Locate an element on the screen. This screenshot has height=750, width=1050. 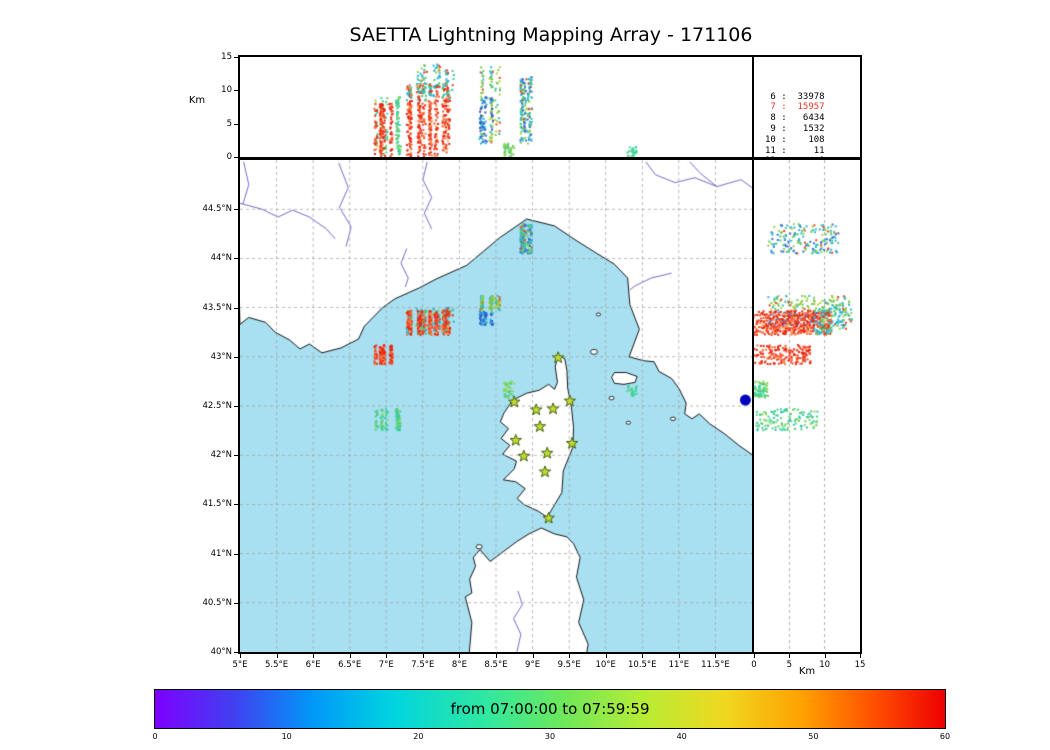
stats-row-7-stations: 7 : 15957 is located at coordinates (795, 107).